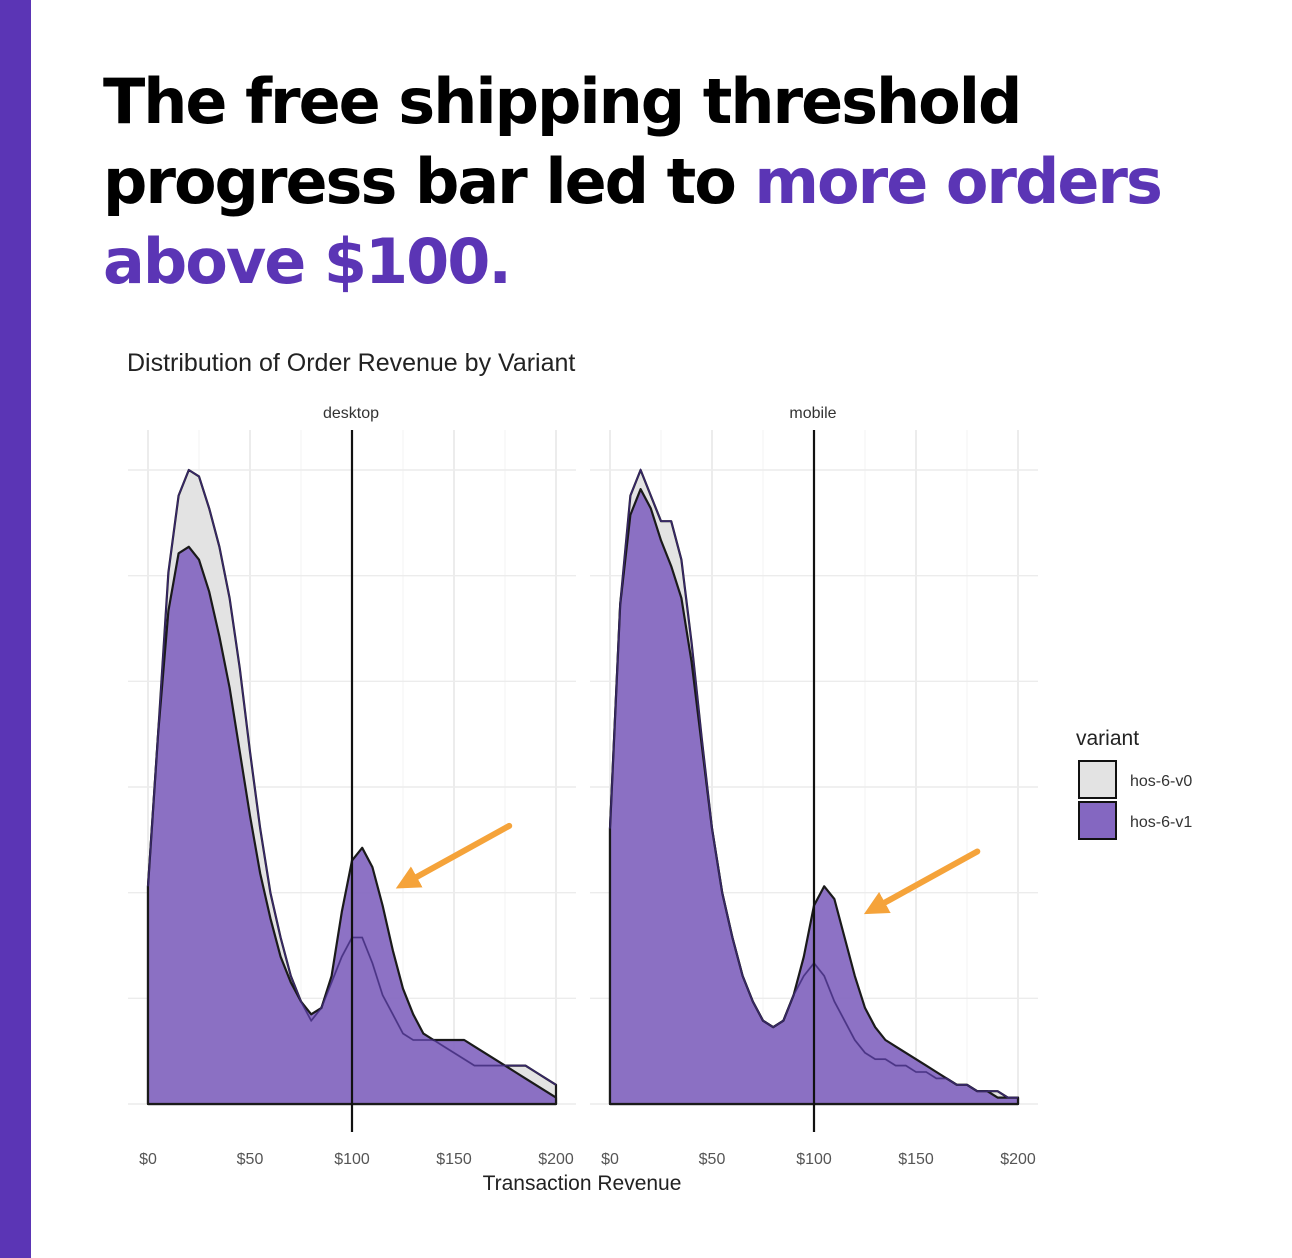 The width and height of the screenshot is (1292, 1258). Describe the element at coordinates (1161, 781) in the screenshot. I see `legend-label-hos-6-v0: hos-6-v0` at that location.